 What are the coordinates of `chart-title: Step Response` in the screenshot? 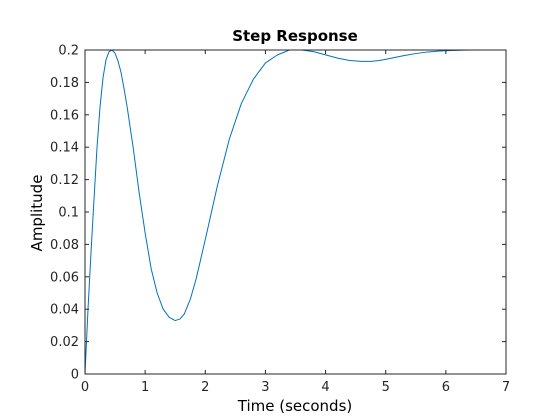 It's located at (295, 36).